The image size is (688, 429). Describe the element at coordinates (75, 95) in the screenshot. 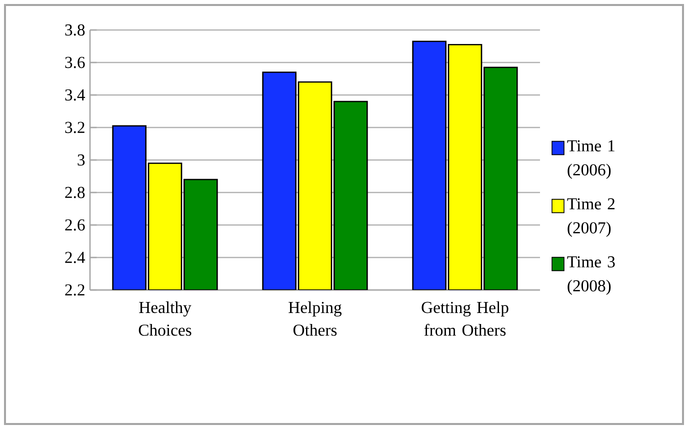

I see `y-tick-label: 3.4` at that location.